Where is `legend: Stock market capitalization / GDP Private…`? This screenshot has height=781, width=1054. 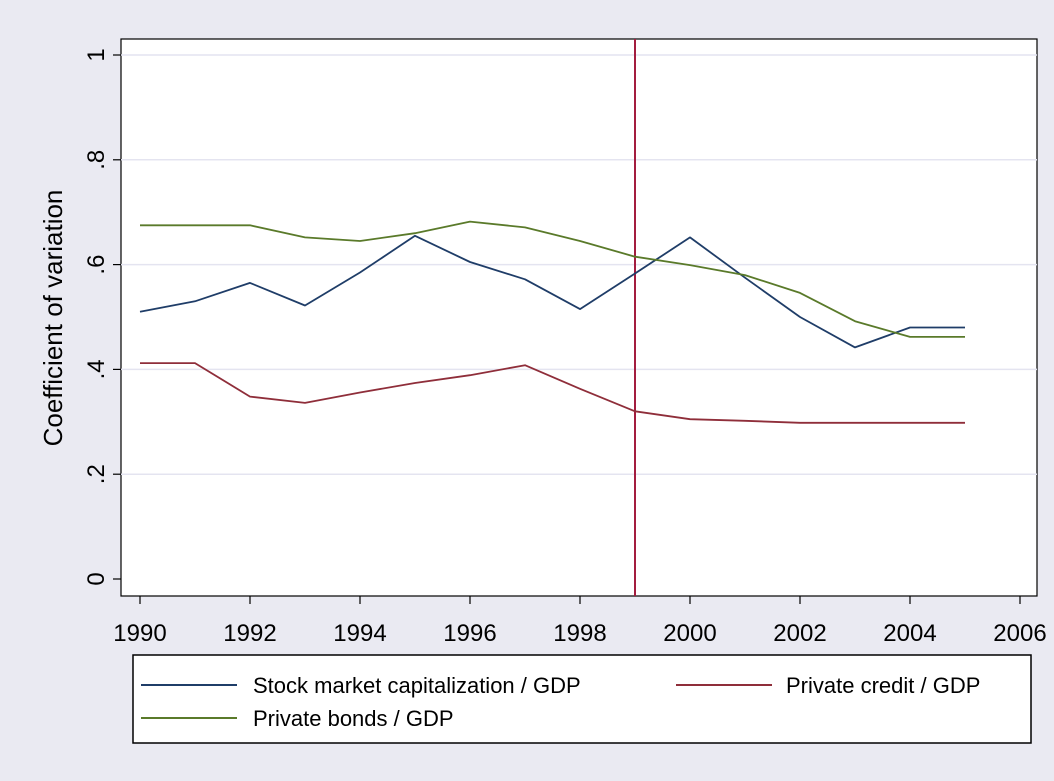
legend: Stock market capitalization / GDP Private… is located at coordinates (582, 699).